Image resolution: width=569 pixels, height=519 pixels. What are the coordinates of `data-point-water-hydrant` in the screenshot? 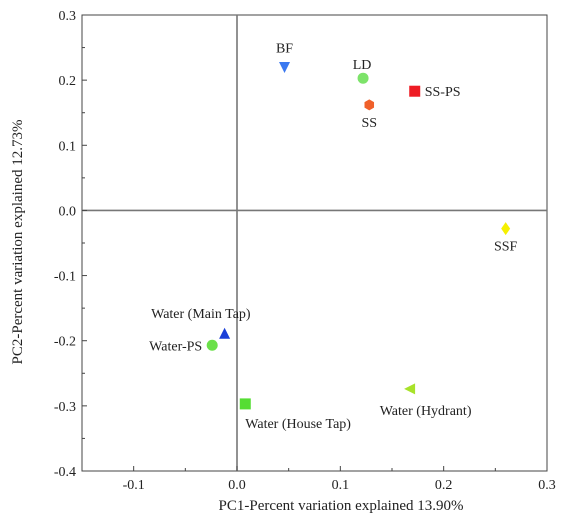 It's located at (410, 389).